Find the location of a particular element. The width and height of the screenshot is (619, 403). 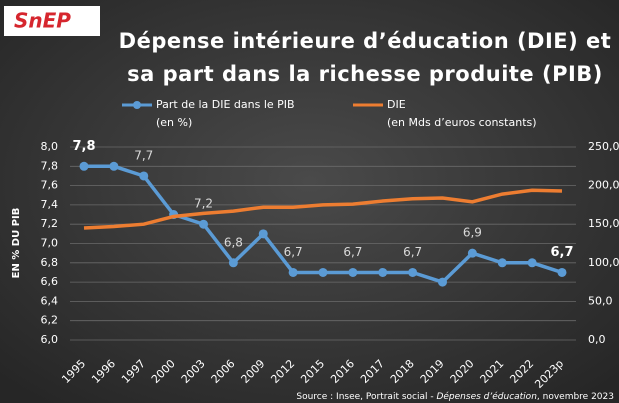

y-tick-label: 7,2 is located at coordinates (50, 223).